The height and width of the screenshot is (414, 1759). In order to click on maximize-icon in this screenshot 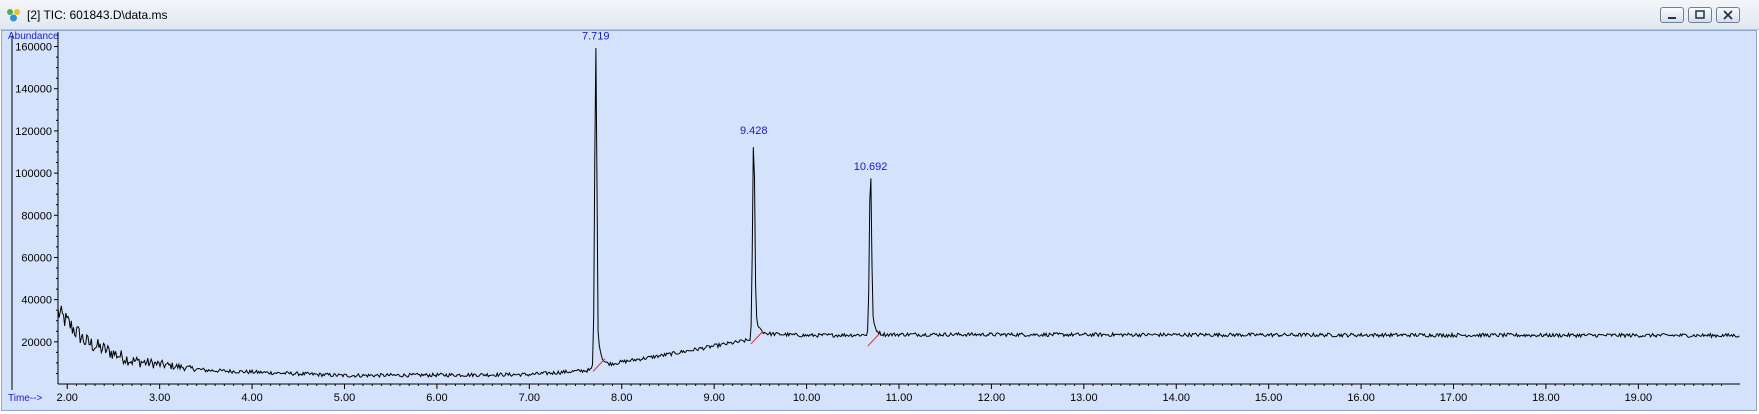, I will do `click(1700, 14)`.